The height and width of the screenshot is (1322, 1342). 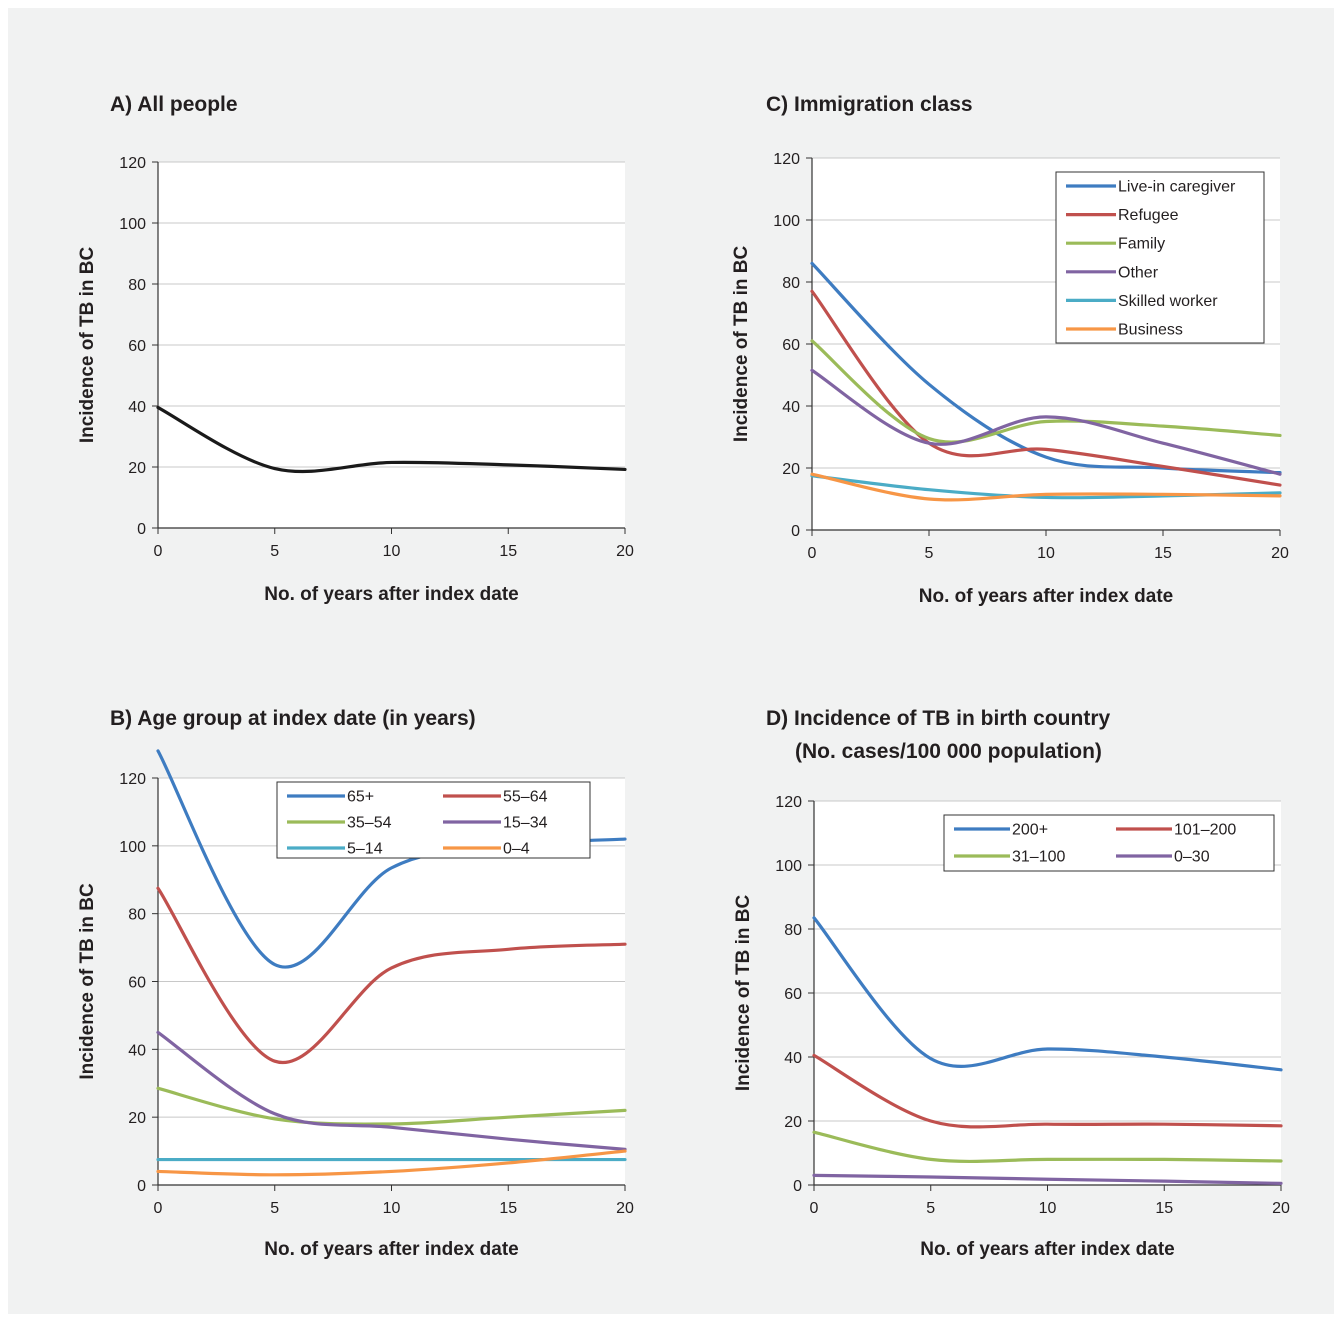 I want to click on legend-label: 15–34, so click(x=525, y=823).